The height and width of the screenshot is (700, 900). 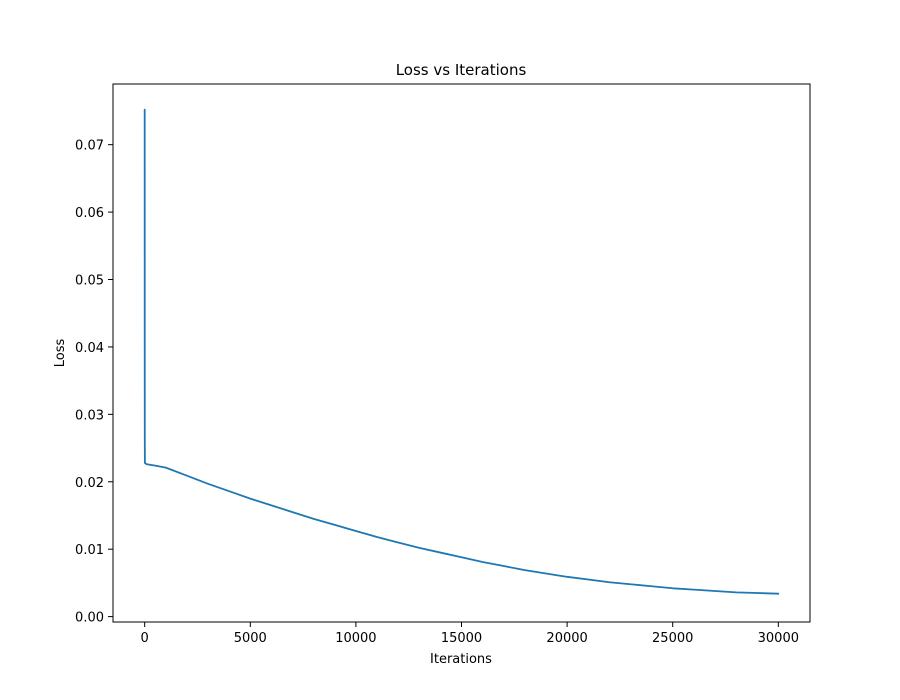 What do you see at coordinates (89, 415) in the screenshot?
I see `y-tick-label: 0.03` at bounding box center [89, 415].